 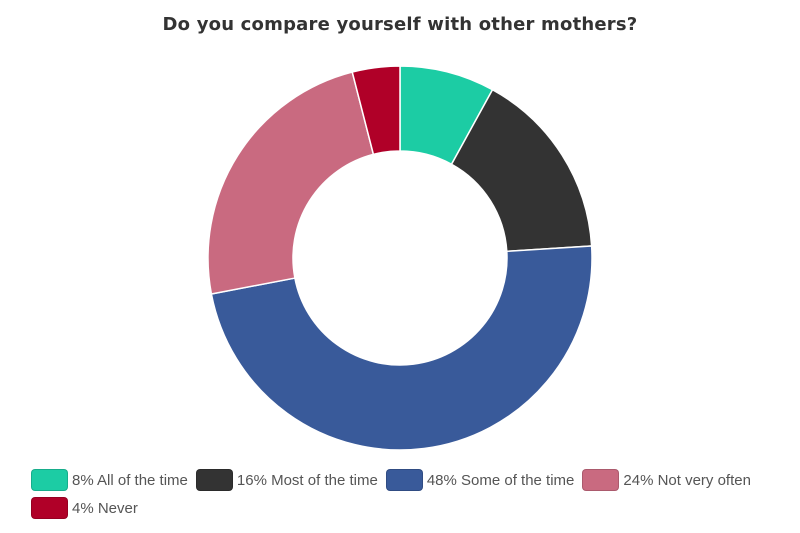 I want to click on legend-label-all-of-the-time: 8% All of the time, so click(x=130, y=480).